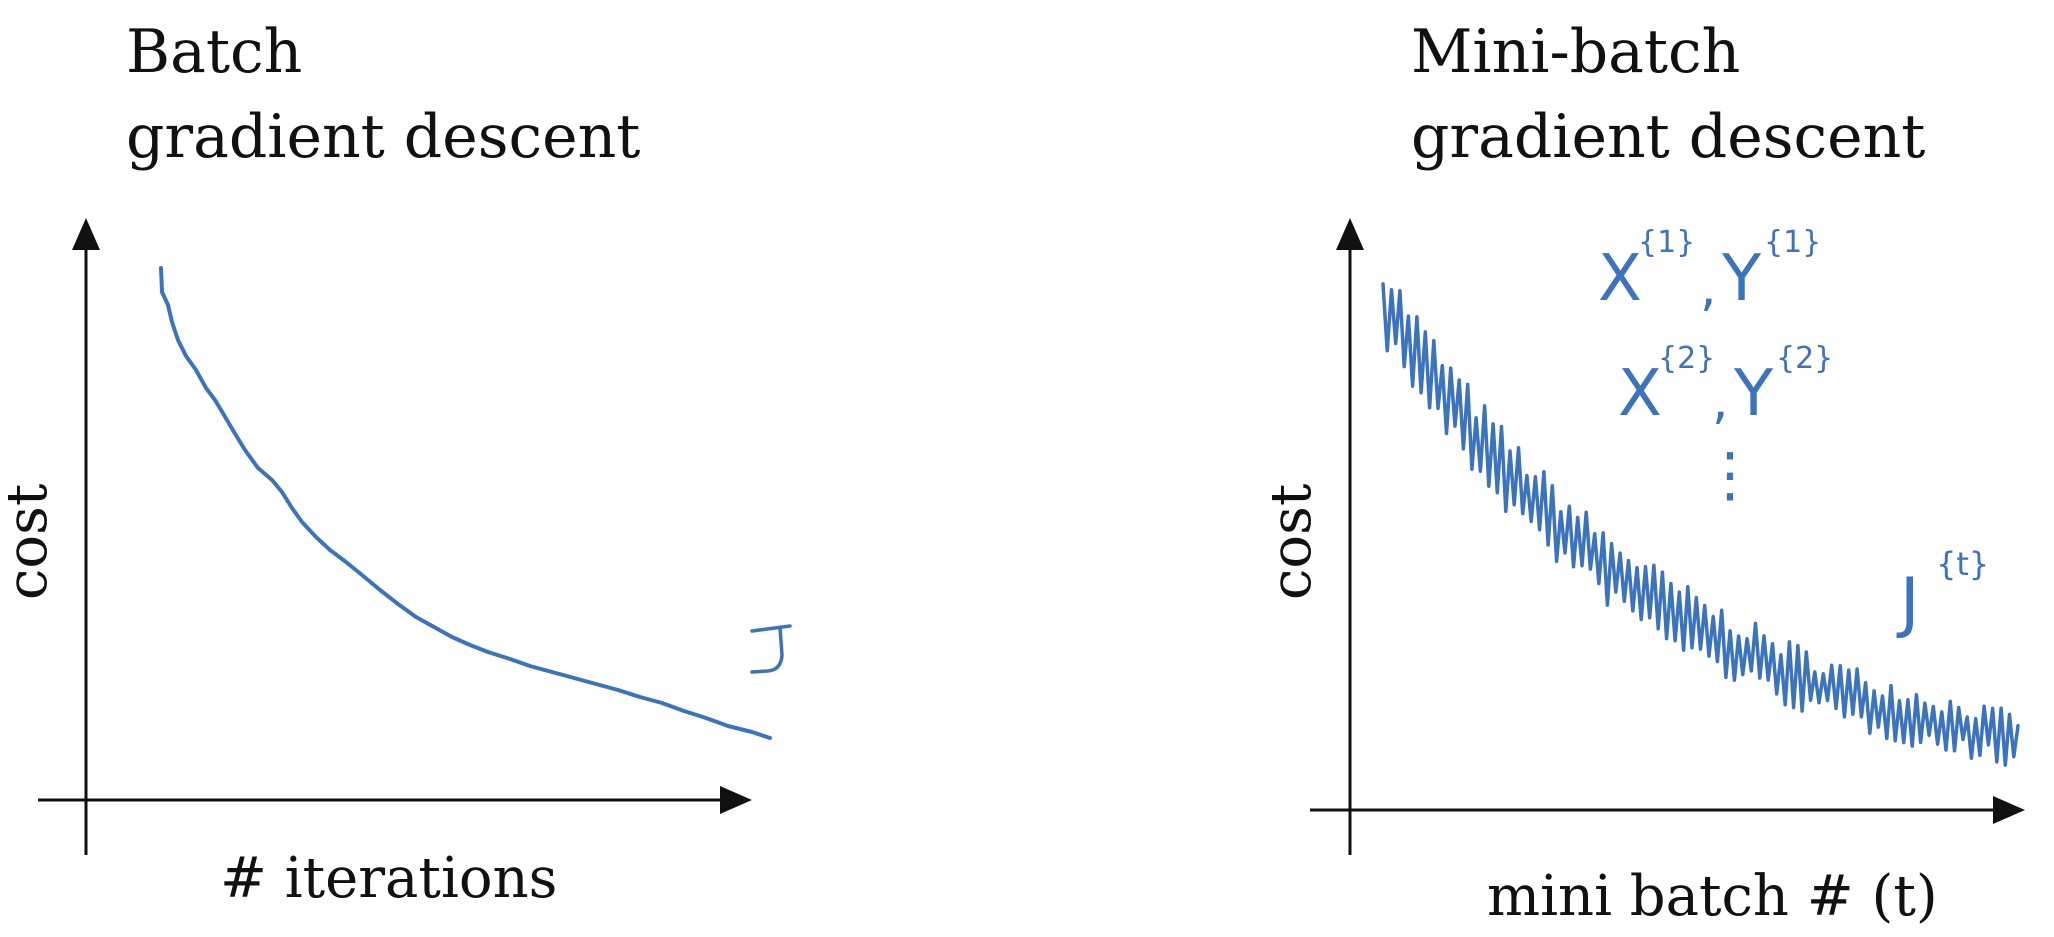 The width and height of the screenshot is (2054, 937). What do you see at coordinates (1753, 394) in the screenshot?
I see `batch-note-2-y: Y` at bounding box center [1753, 394].